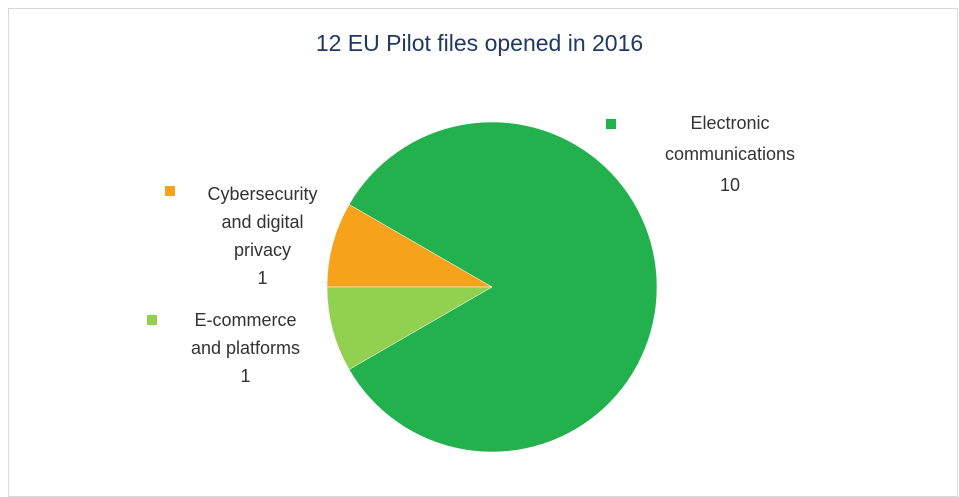 Image resolution: width=959 pixels, height=497 pixels. I want to click on chart-title: 12 EU Pilot files opened in 2016, so click(479, 43).